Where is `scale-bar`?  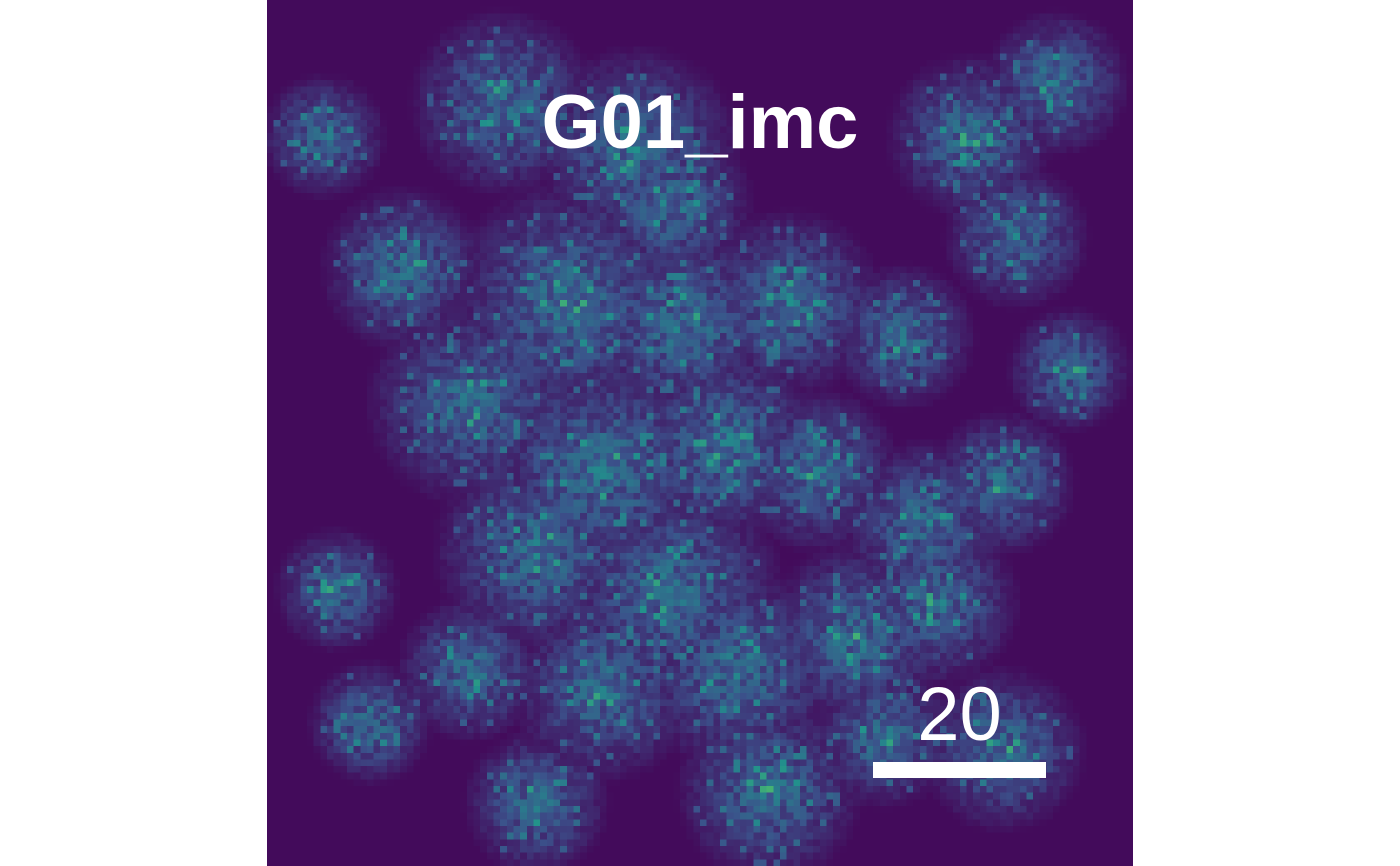 scale-bar is located at coordinates (959, 770).